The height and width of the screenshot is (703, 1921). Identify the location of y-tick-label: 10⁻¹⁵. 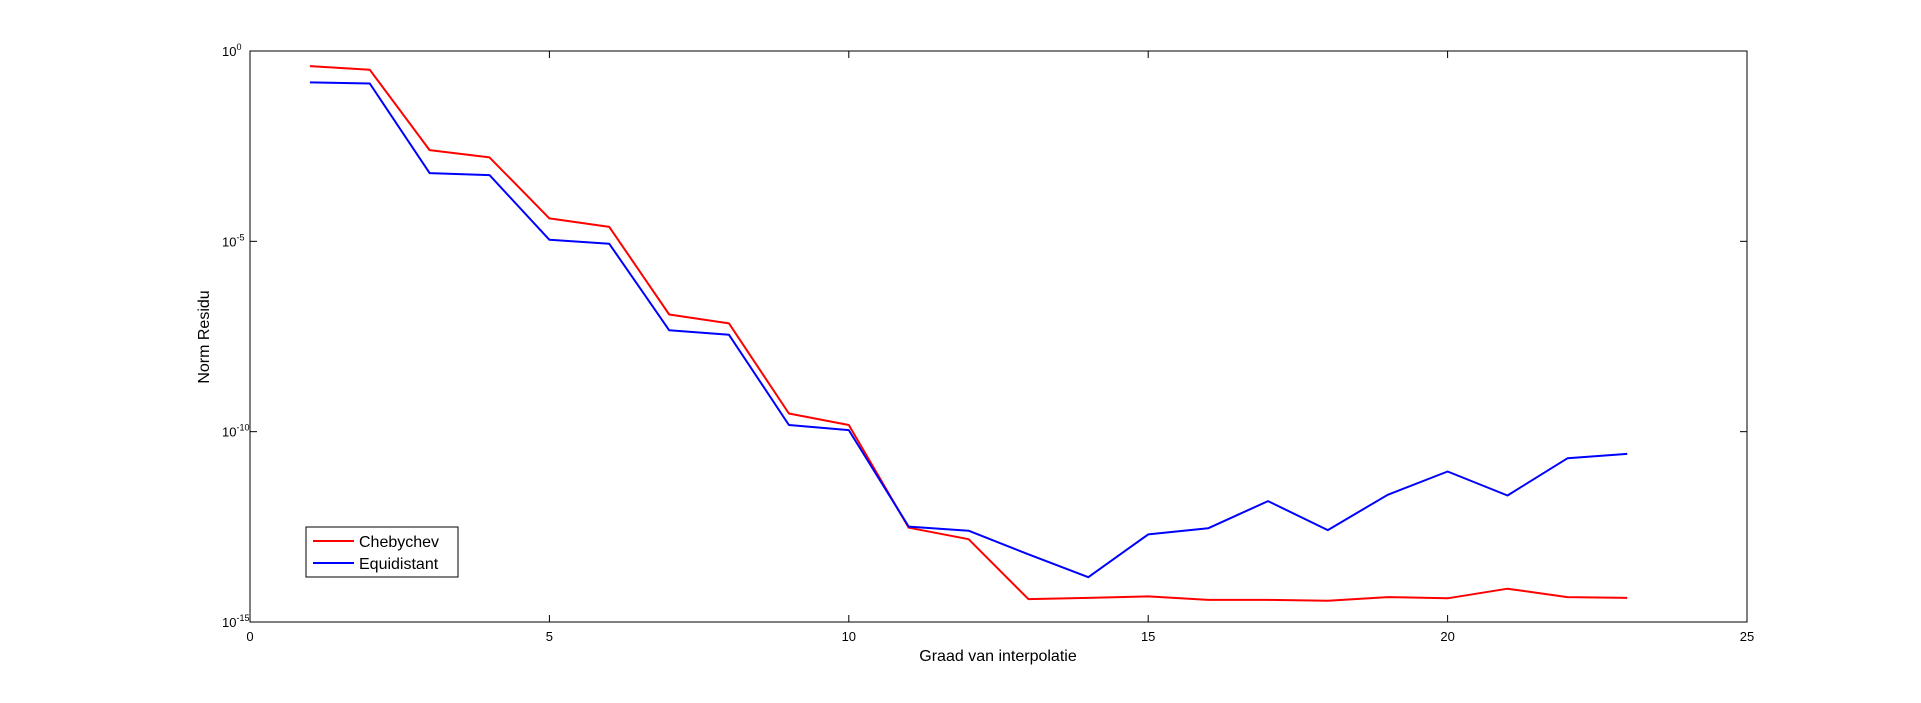
(235, 621).